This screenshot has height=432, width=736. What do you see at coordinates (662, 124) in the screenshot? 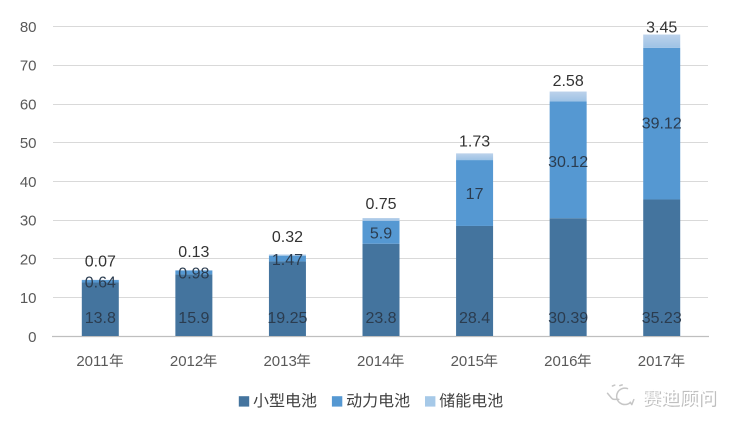
I see `svg-text: 39.12` at bounding box center [662, 124].